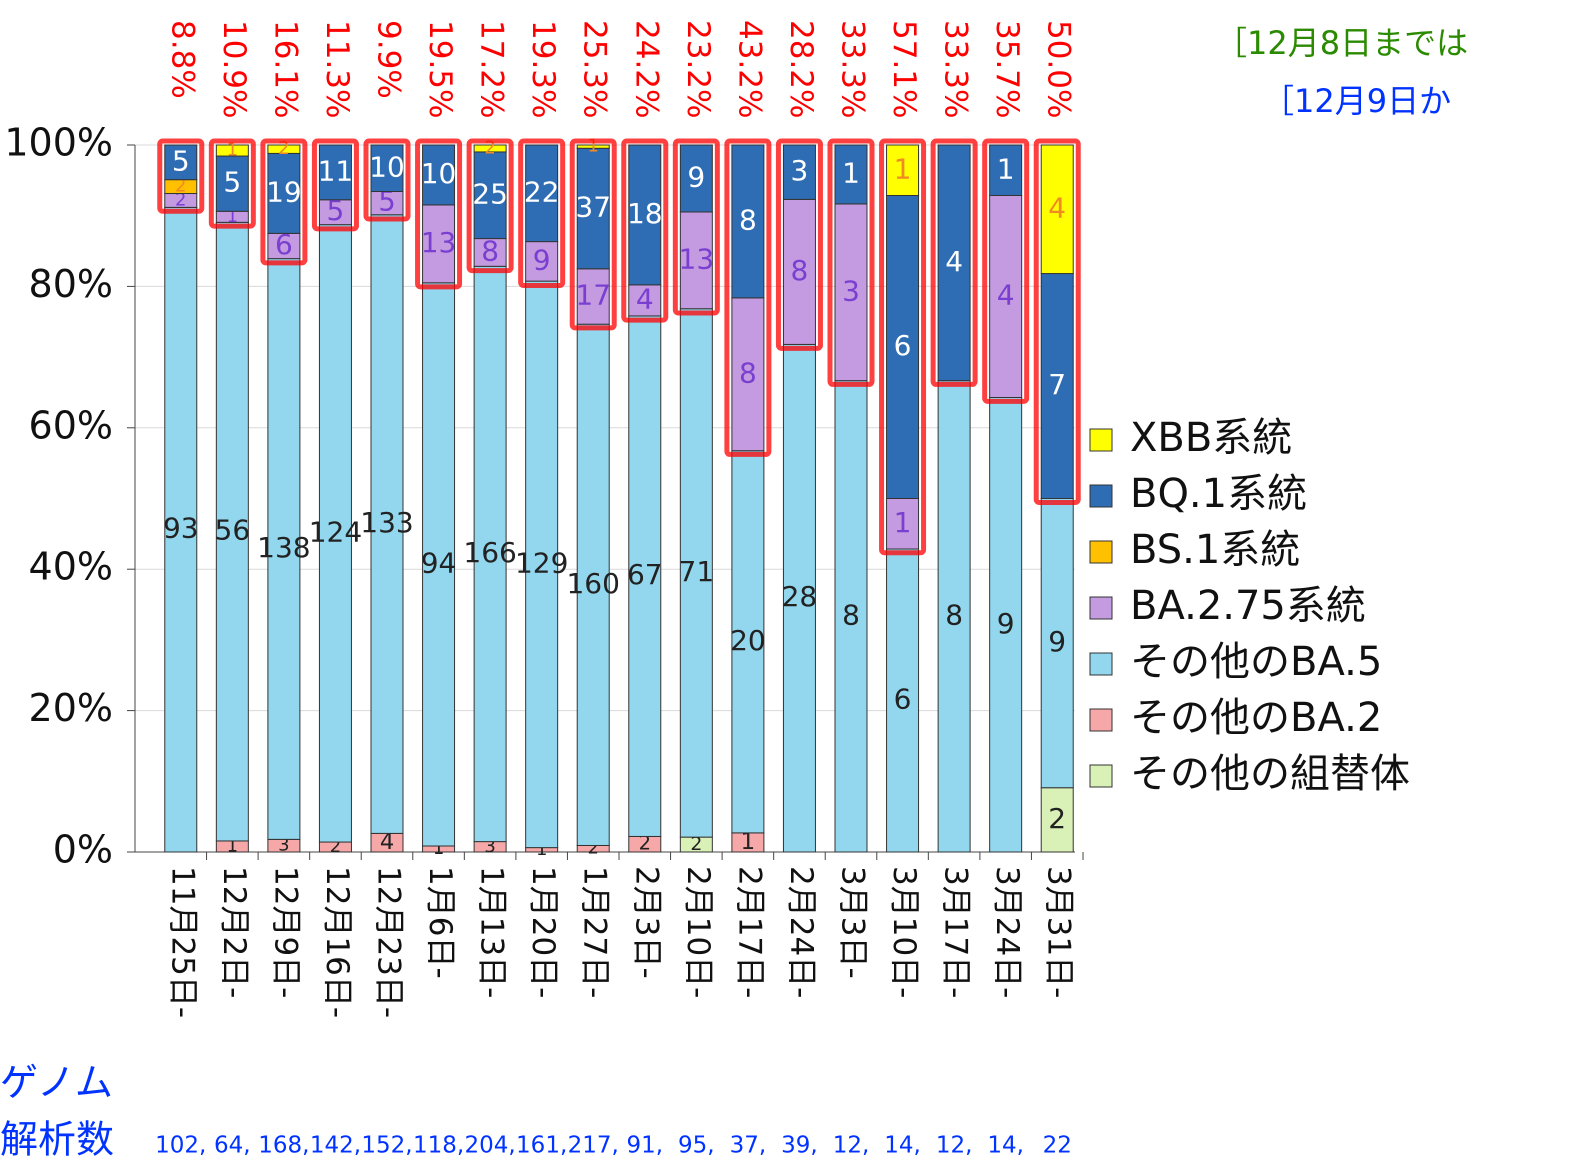  I want to click on y-tick-label: 60%, so click(71, 425).